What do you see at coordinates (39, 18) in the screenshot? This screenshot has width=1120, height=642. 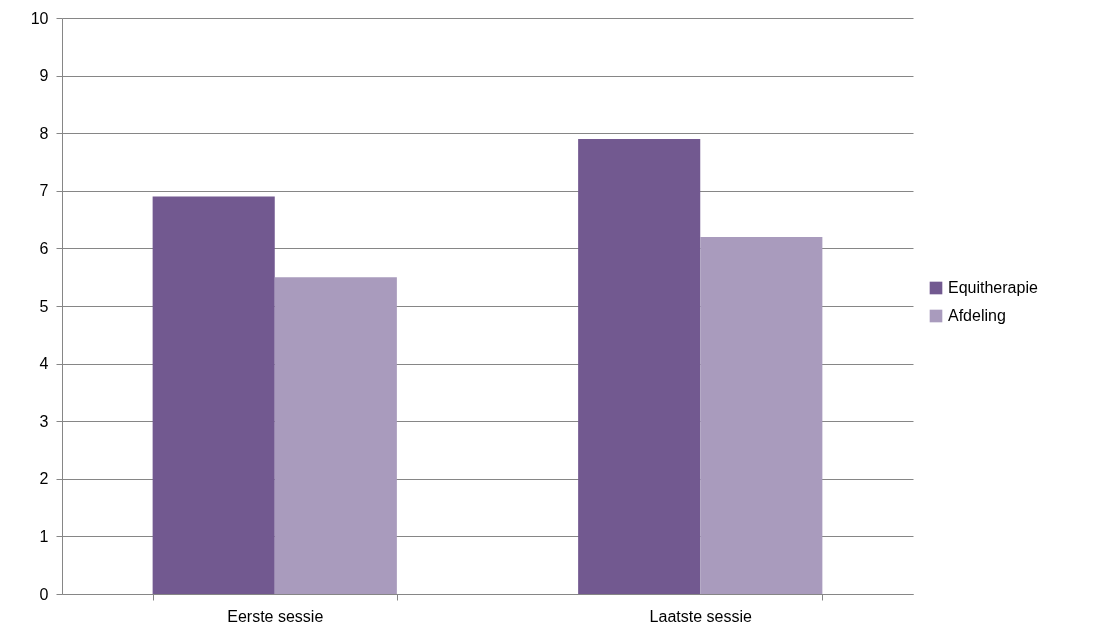 I see `y-tick-label: 10` at bounding box center [39, 18].